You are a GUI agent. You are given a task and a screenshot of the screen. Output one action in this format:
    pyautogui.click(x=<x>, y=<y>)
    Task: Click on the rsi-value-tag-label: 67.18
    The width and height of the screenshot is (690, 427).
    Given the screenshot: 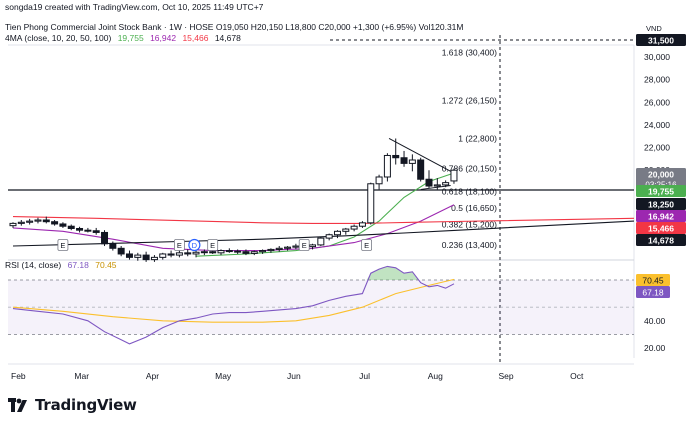 What is the action you would take?
    pyautogui.click(x=653, y=293)
    